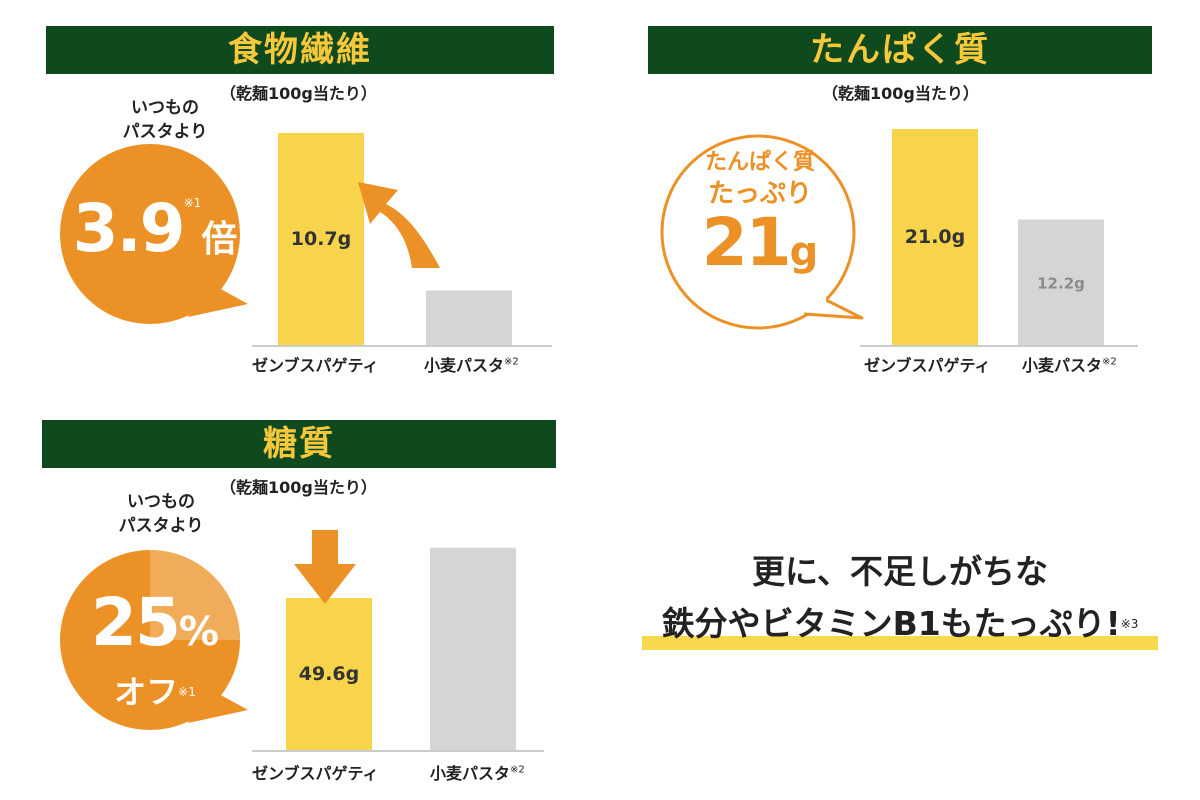 The height and width of the screenshot is (800, 1200). Describe the element at coordinates (477, 773) in the screenshot. I see `carb-category-wheat: 小麦パスタ※2` at that location.